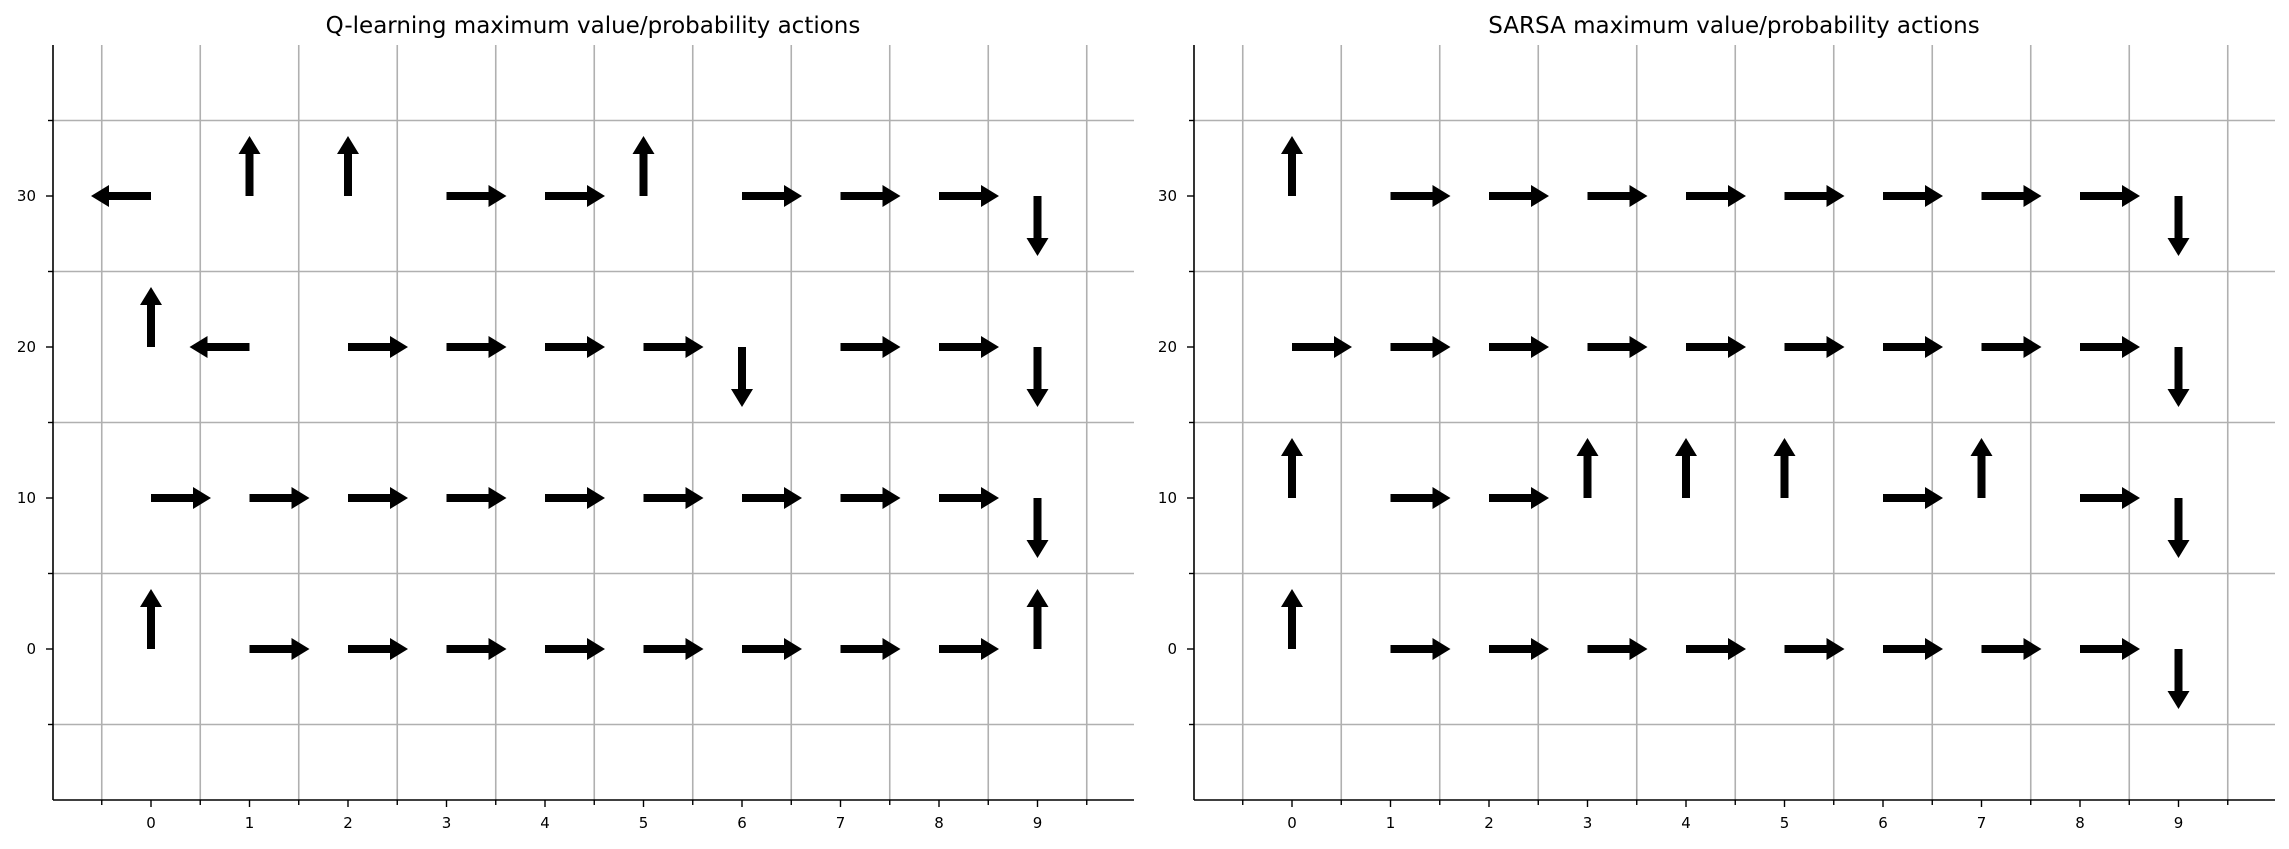  Describe the element at coordinates (1172, 649) in the screenshot. I see `sarsa-y-tick-label: 0` at that location.